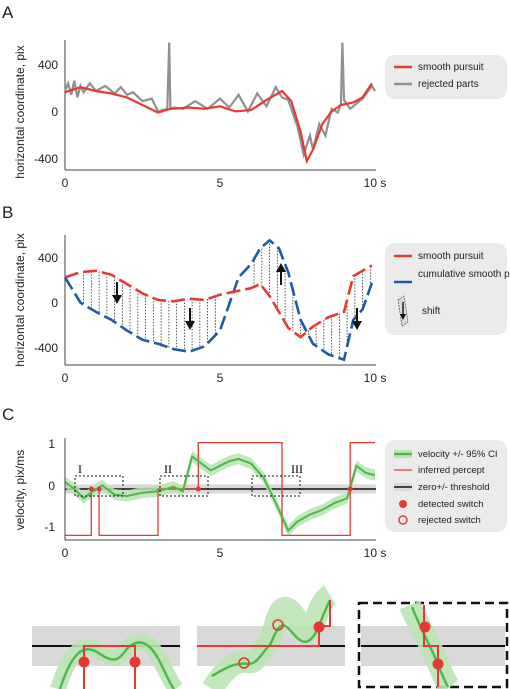  I want to click on series-cumulative-smooth-pursuit, so click(218, 300).